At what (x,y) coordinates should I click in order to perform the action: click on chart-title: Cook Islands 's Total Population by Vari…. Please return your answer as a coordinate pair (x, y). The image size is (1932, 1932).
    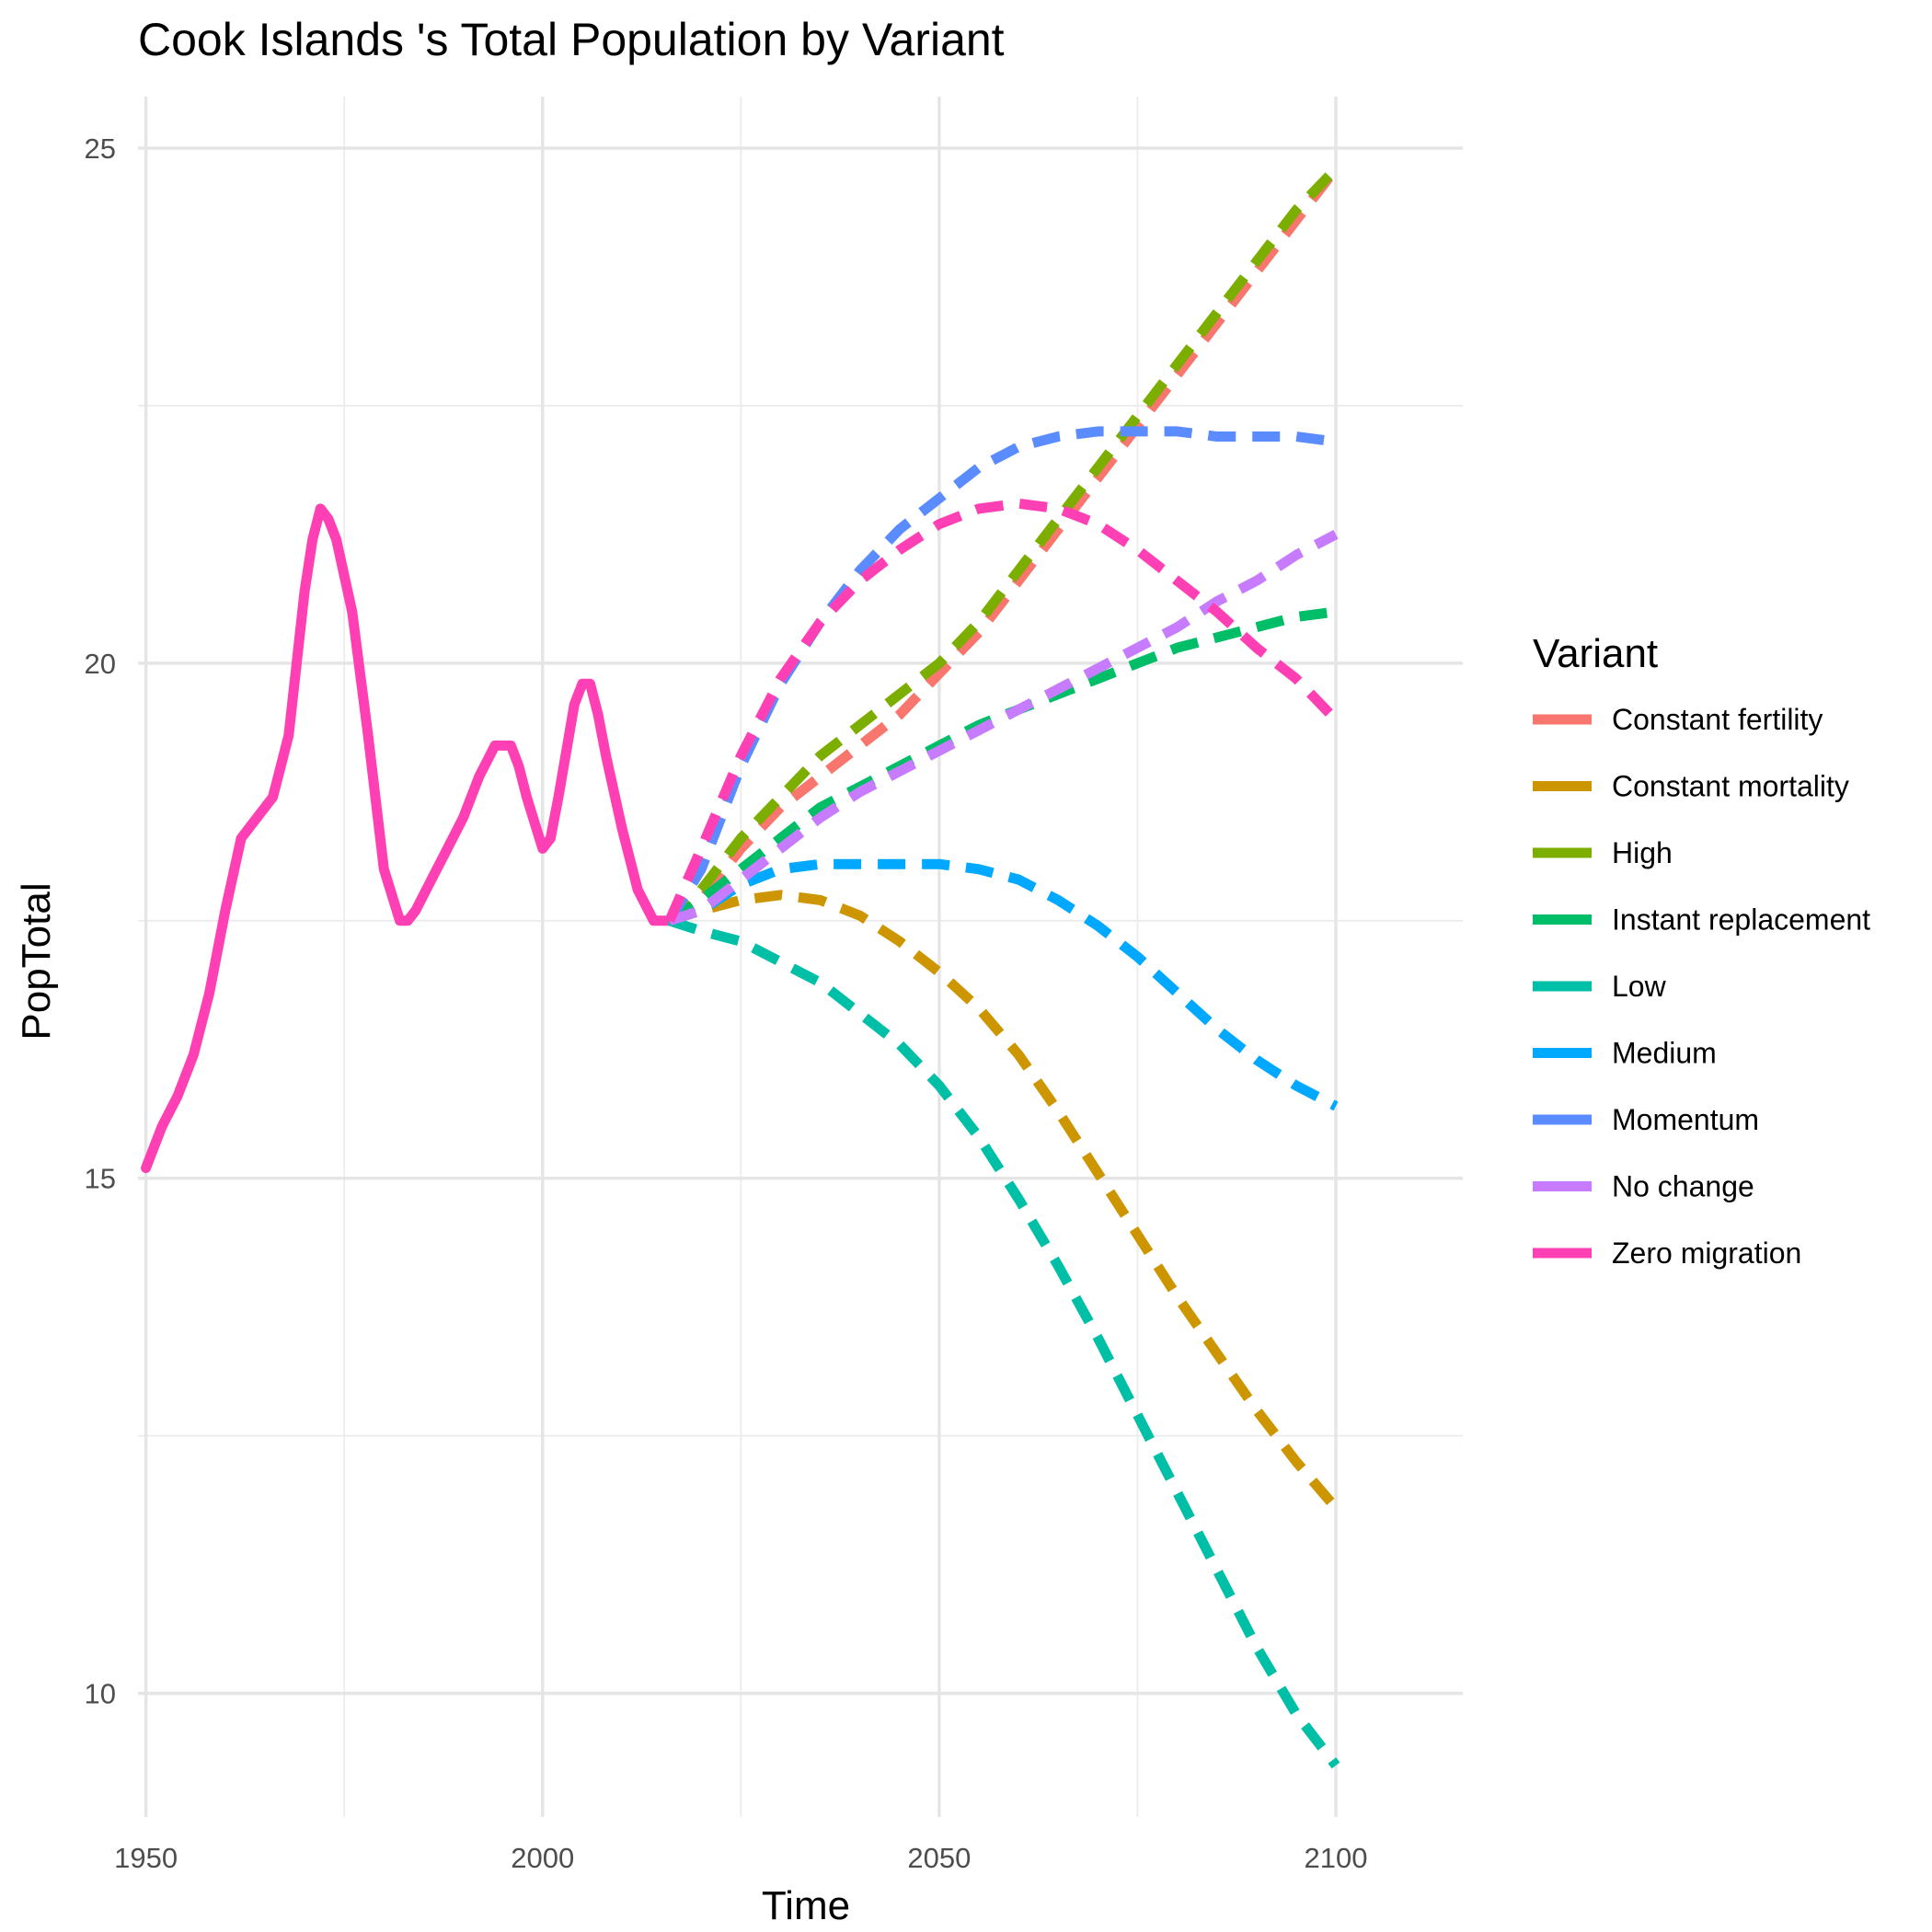
    Looking at the image, I should click on (571, 39).